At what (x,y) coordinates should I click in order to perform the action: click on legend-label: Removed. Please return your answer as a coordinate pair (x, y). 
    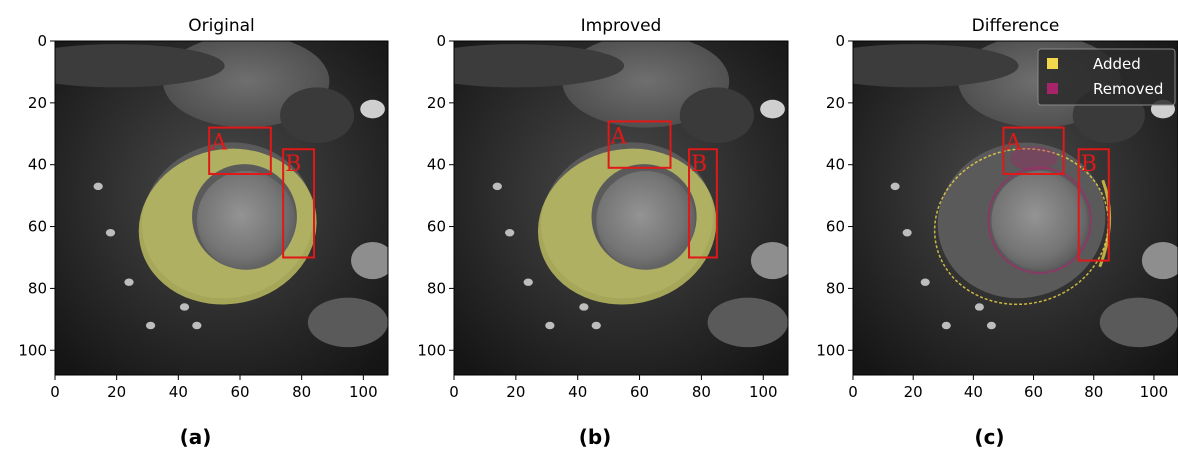
    Looking at the image, I should click on (1128, 89).